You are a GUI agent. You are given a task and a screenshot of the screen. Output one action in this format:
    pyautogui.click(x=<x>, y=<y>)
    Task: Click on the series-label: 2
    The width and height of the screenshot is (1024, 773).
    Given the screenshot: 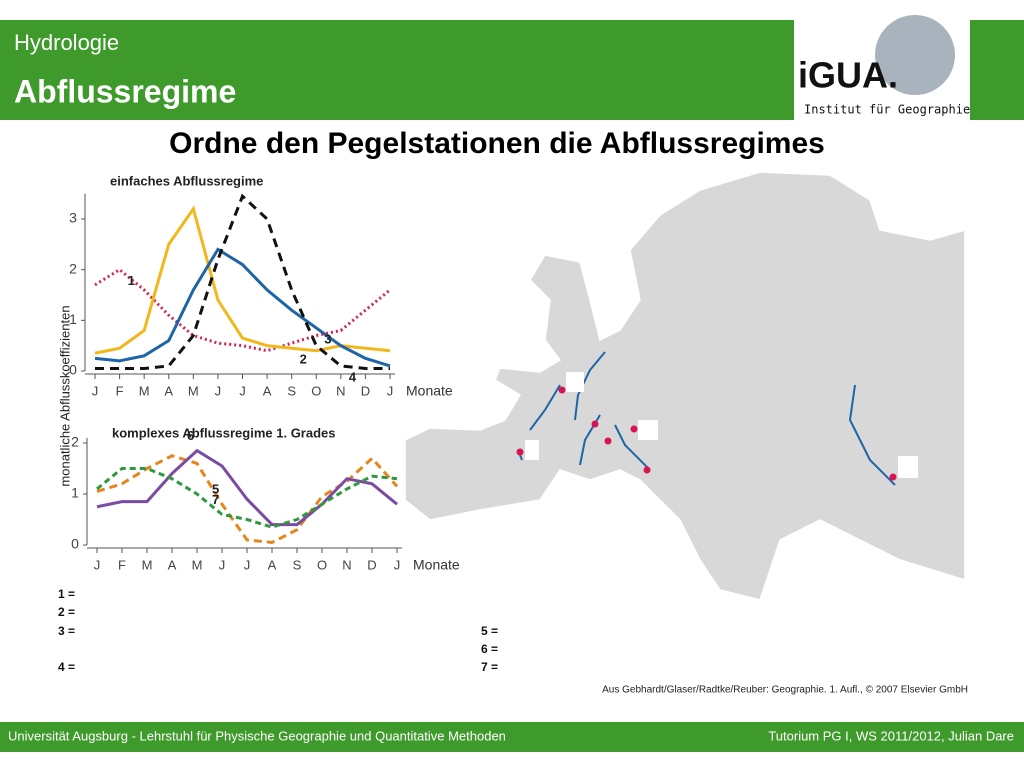 What is the action you would take?
    pyautogui.click(x=303, y=359)
    